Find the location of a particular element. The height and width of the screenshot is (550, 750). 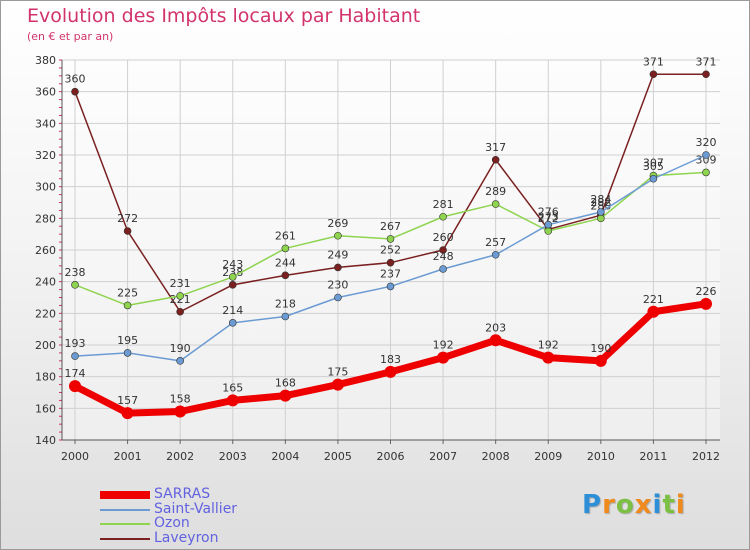

x-tick-label: 2012 is located at coordinates (706, 456).